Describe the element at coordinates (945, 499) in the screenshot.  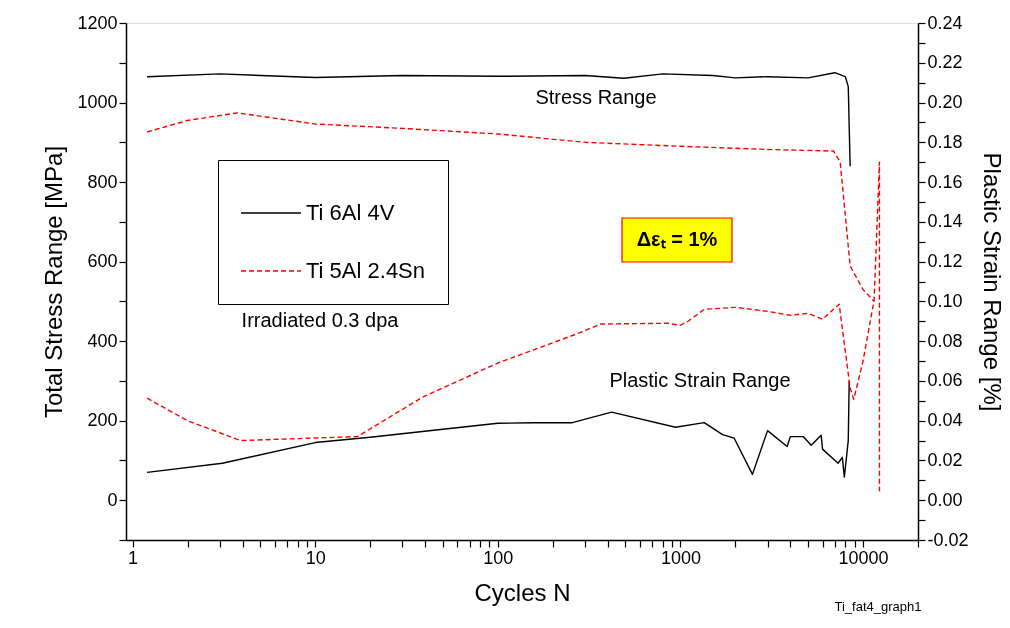
I see `y2-tick-label: 0.00` at that location.